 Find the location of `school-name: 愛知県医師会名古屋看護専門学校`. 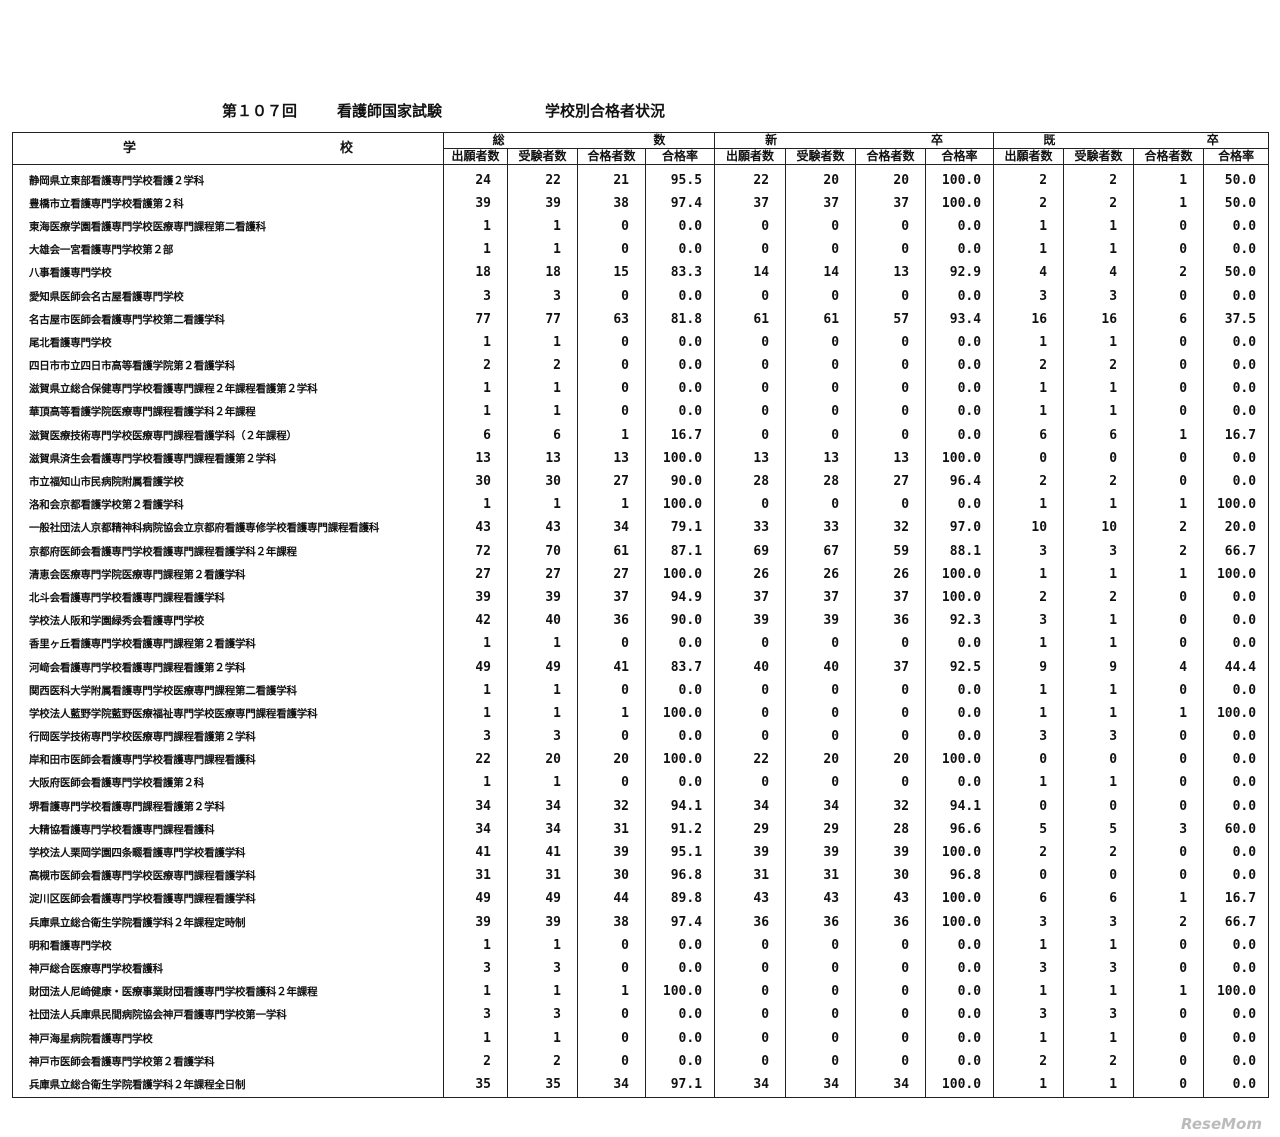

school-name: 愛知県医師会名古屋看護専門学校 is located at coordinates (228, 296).